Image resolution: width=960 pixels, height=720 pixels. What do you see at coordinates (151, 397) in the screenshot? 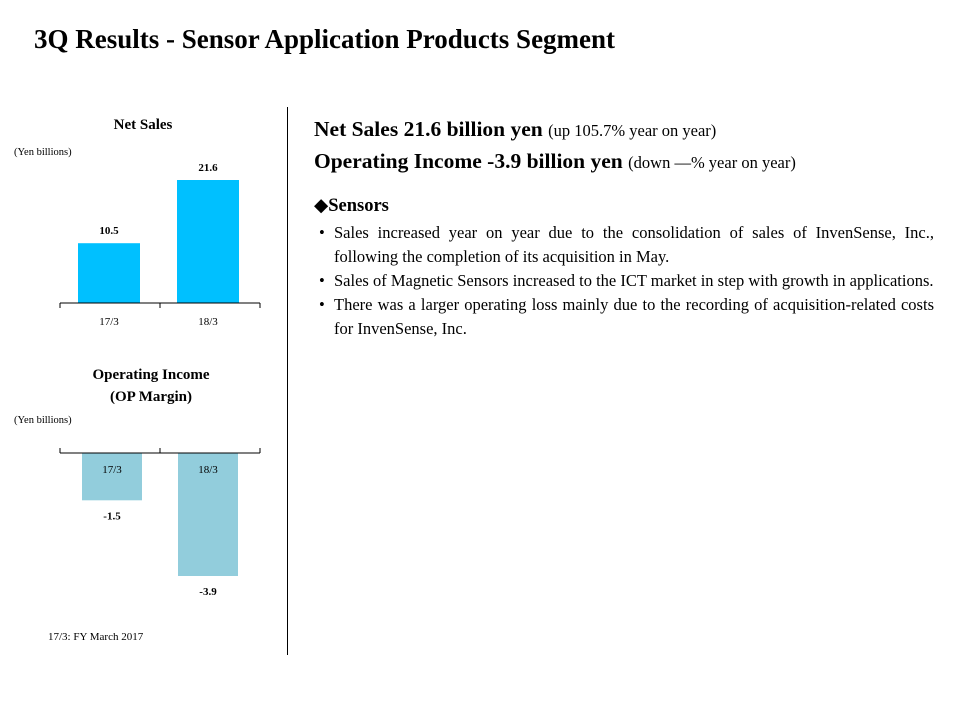
I see `operating-income-title-line2: (OP Margin)` at bounding box center [151, 397].